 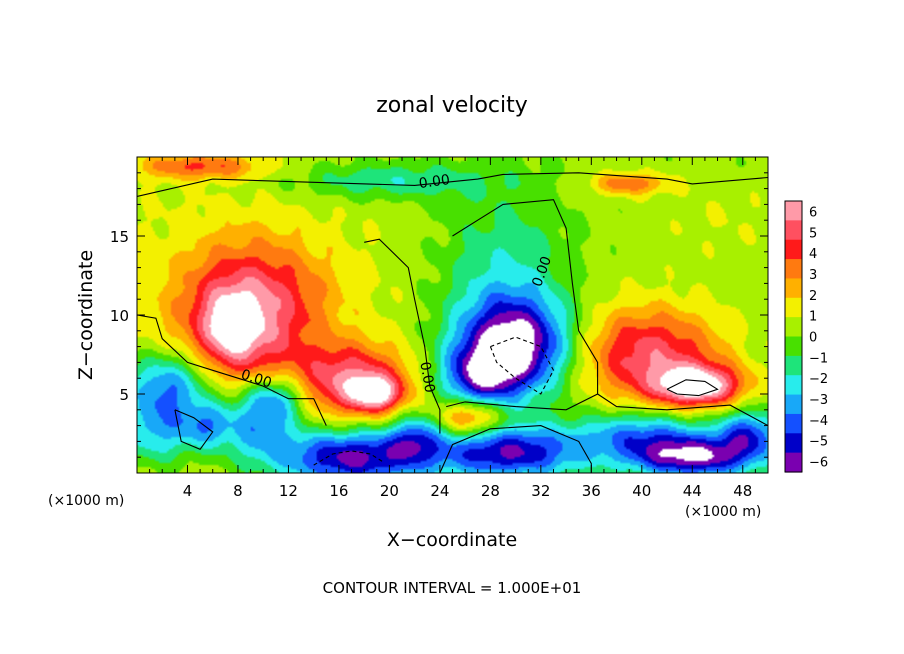 I want to click on contour-label-3: 0.00, so click(x=426, y=377).